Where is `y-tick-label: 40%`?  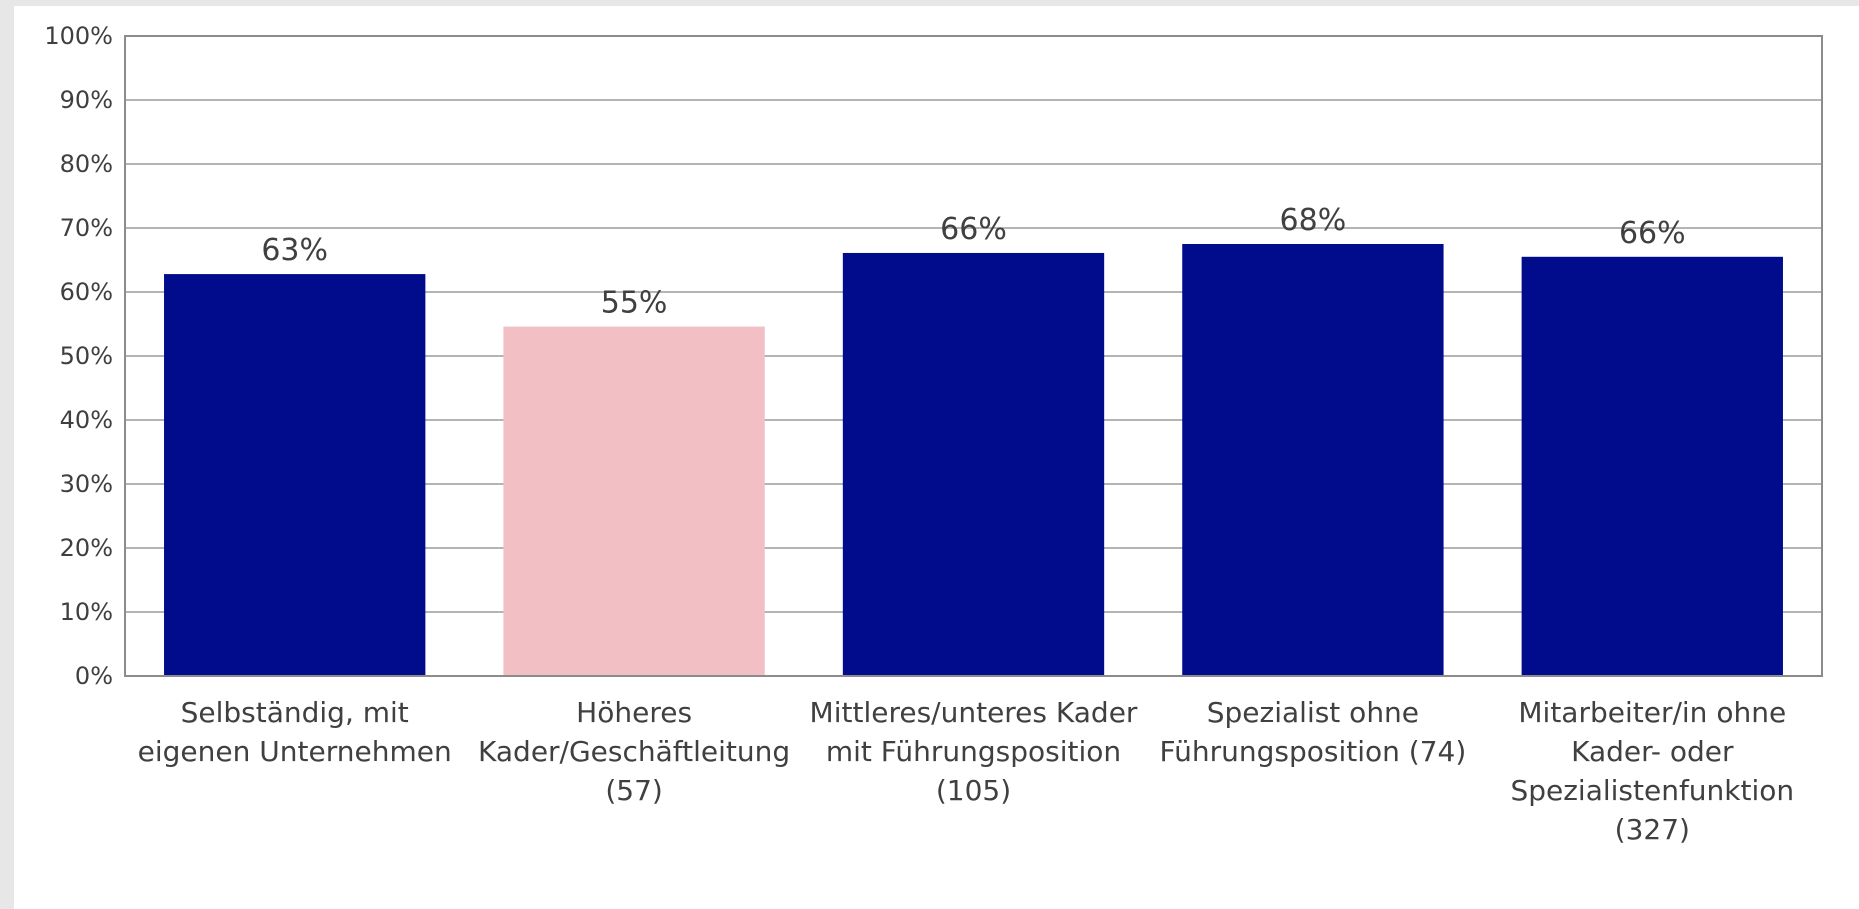 y-tick-label: 40% is located at coordinates (86, 420).